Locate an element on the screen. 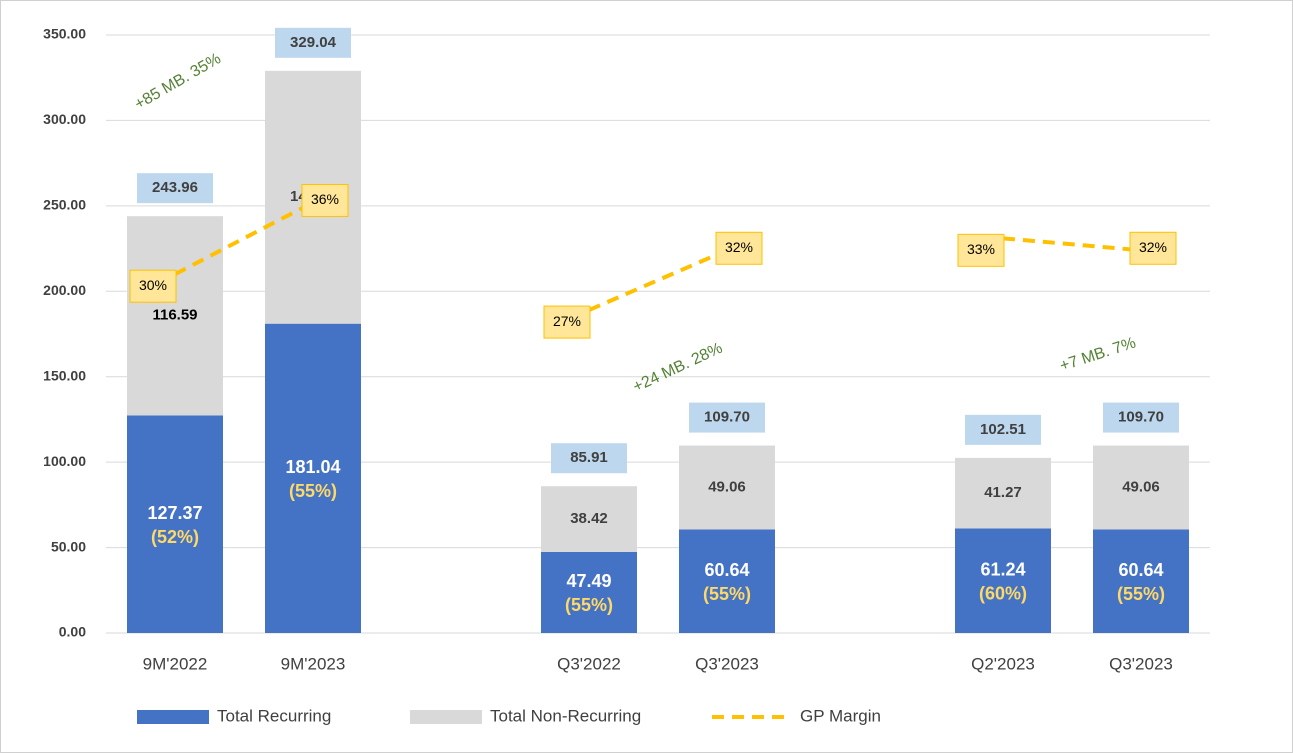 Image resolution: width=1293 pixels, height=753 pixels. recurring-label: 127.37 is located at coordinates (174, 513).